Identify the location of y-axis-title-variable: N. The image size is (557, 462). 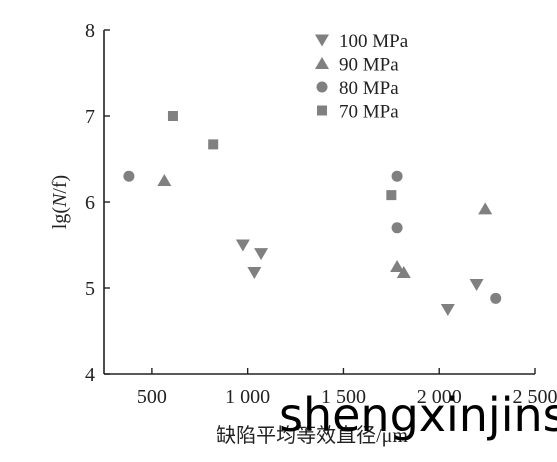
(60, 200).